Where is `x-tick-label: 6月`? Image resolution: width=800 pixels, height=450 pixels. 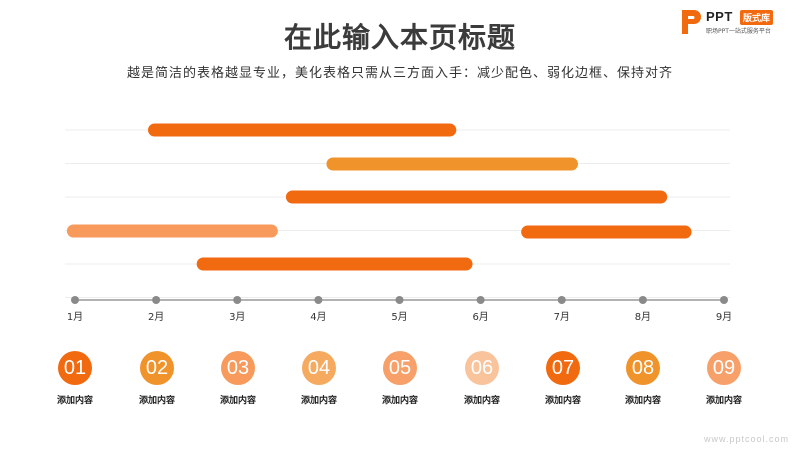
x-tick-label: 6月 is located at coordinates (480, 317).